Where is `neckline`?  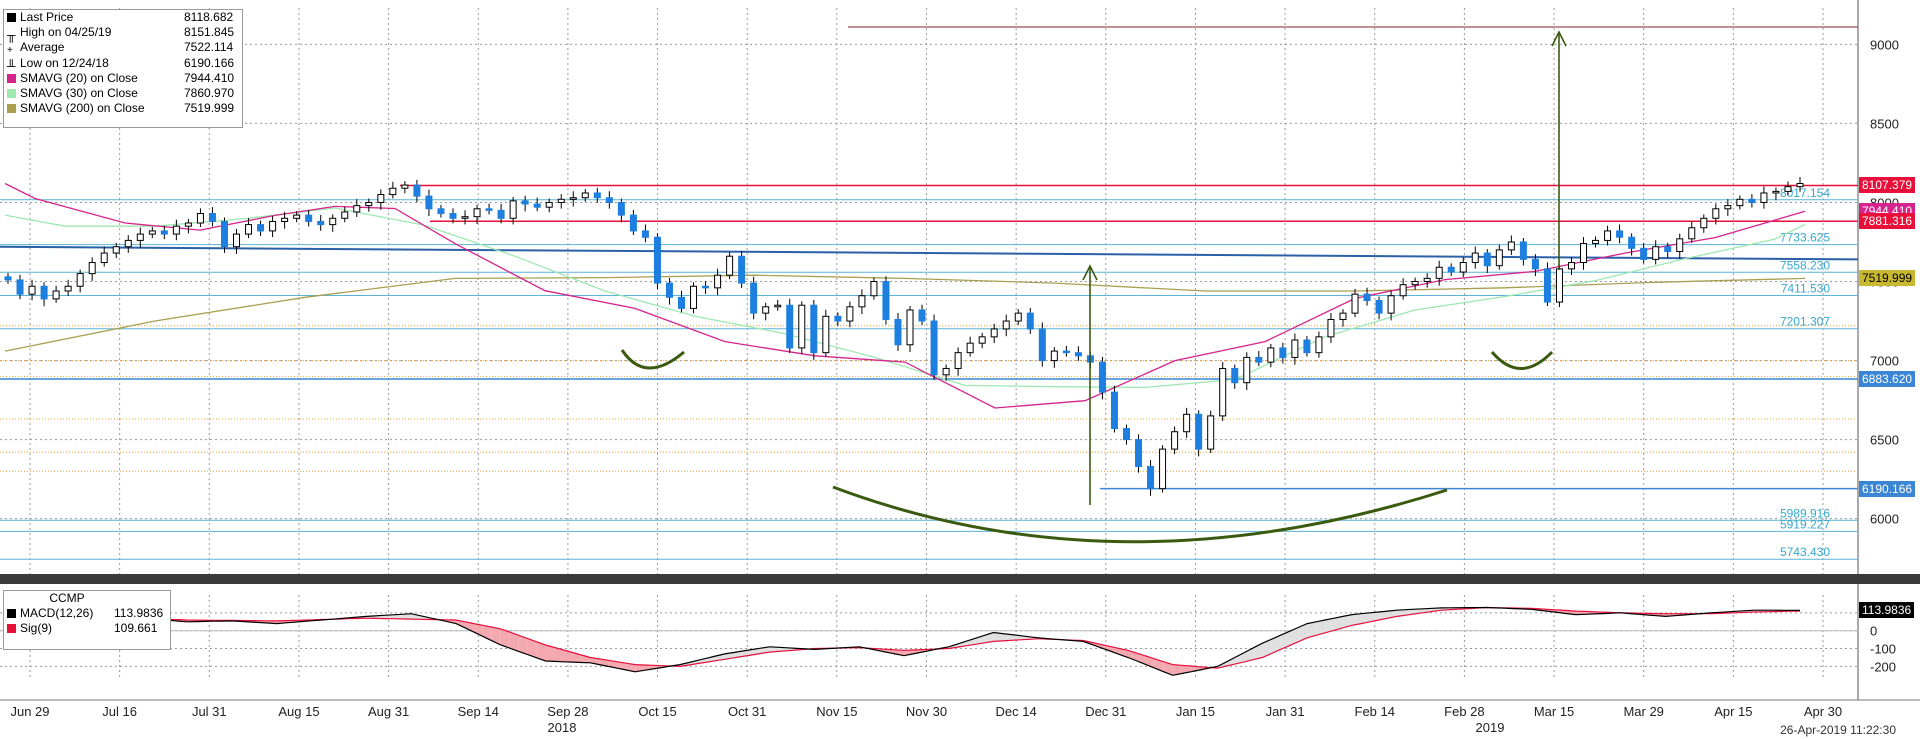
neckline is located at coordinates (929, 253).